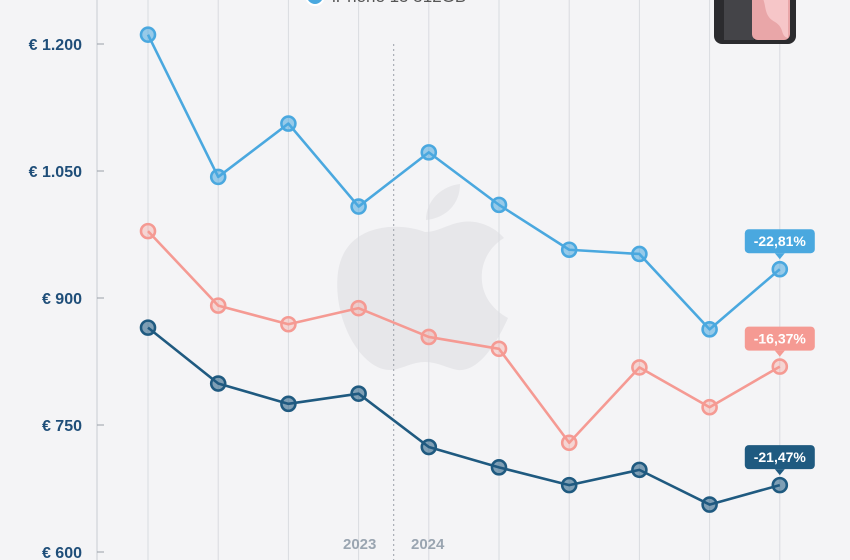 This screenshot has width=850, height=560. I want to click on badge-label: -21,47%, so click(780, 457).